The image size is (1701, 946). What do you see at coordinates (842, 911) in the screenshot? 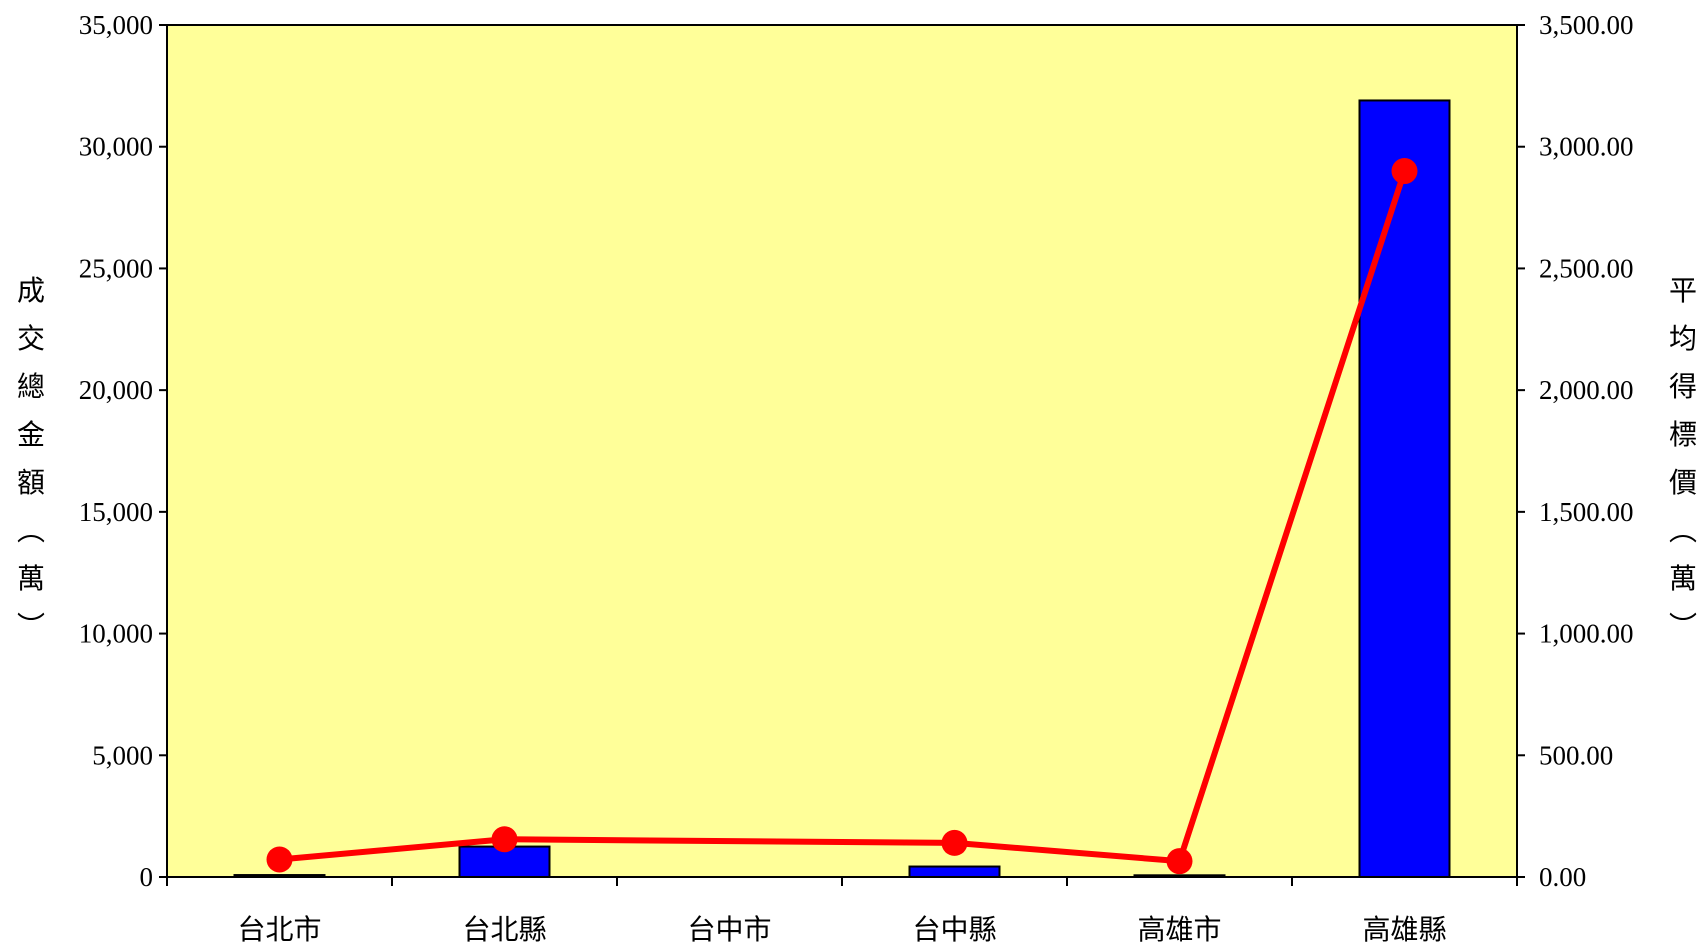
I see `x-axis: 台北市 台北縣 台中市 台中縣 高雄市 高雄縣` at bounding box center [842, 911].